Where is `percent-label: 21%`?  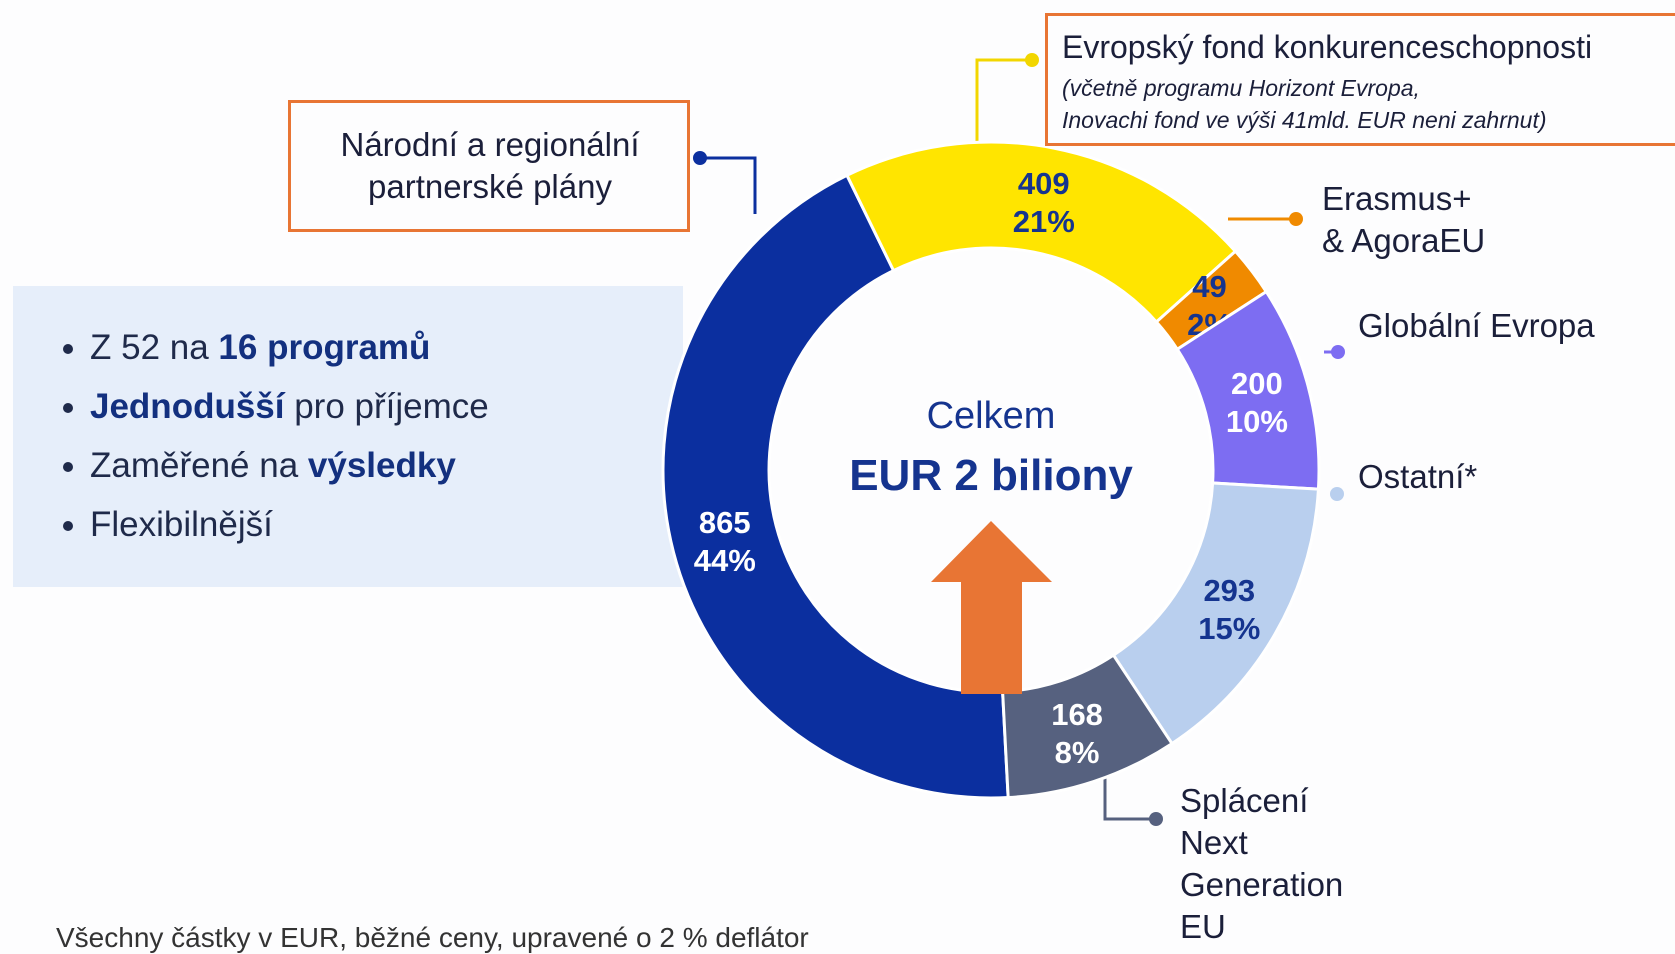 percent-label: 21% is located at coordinates (1044, 221).